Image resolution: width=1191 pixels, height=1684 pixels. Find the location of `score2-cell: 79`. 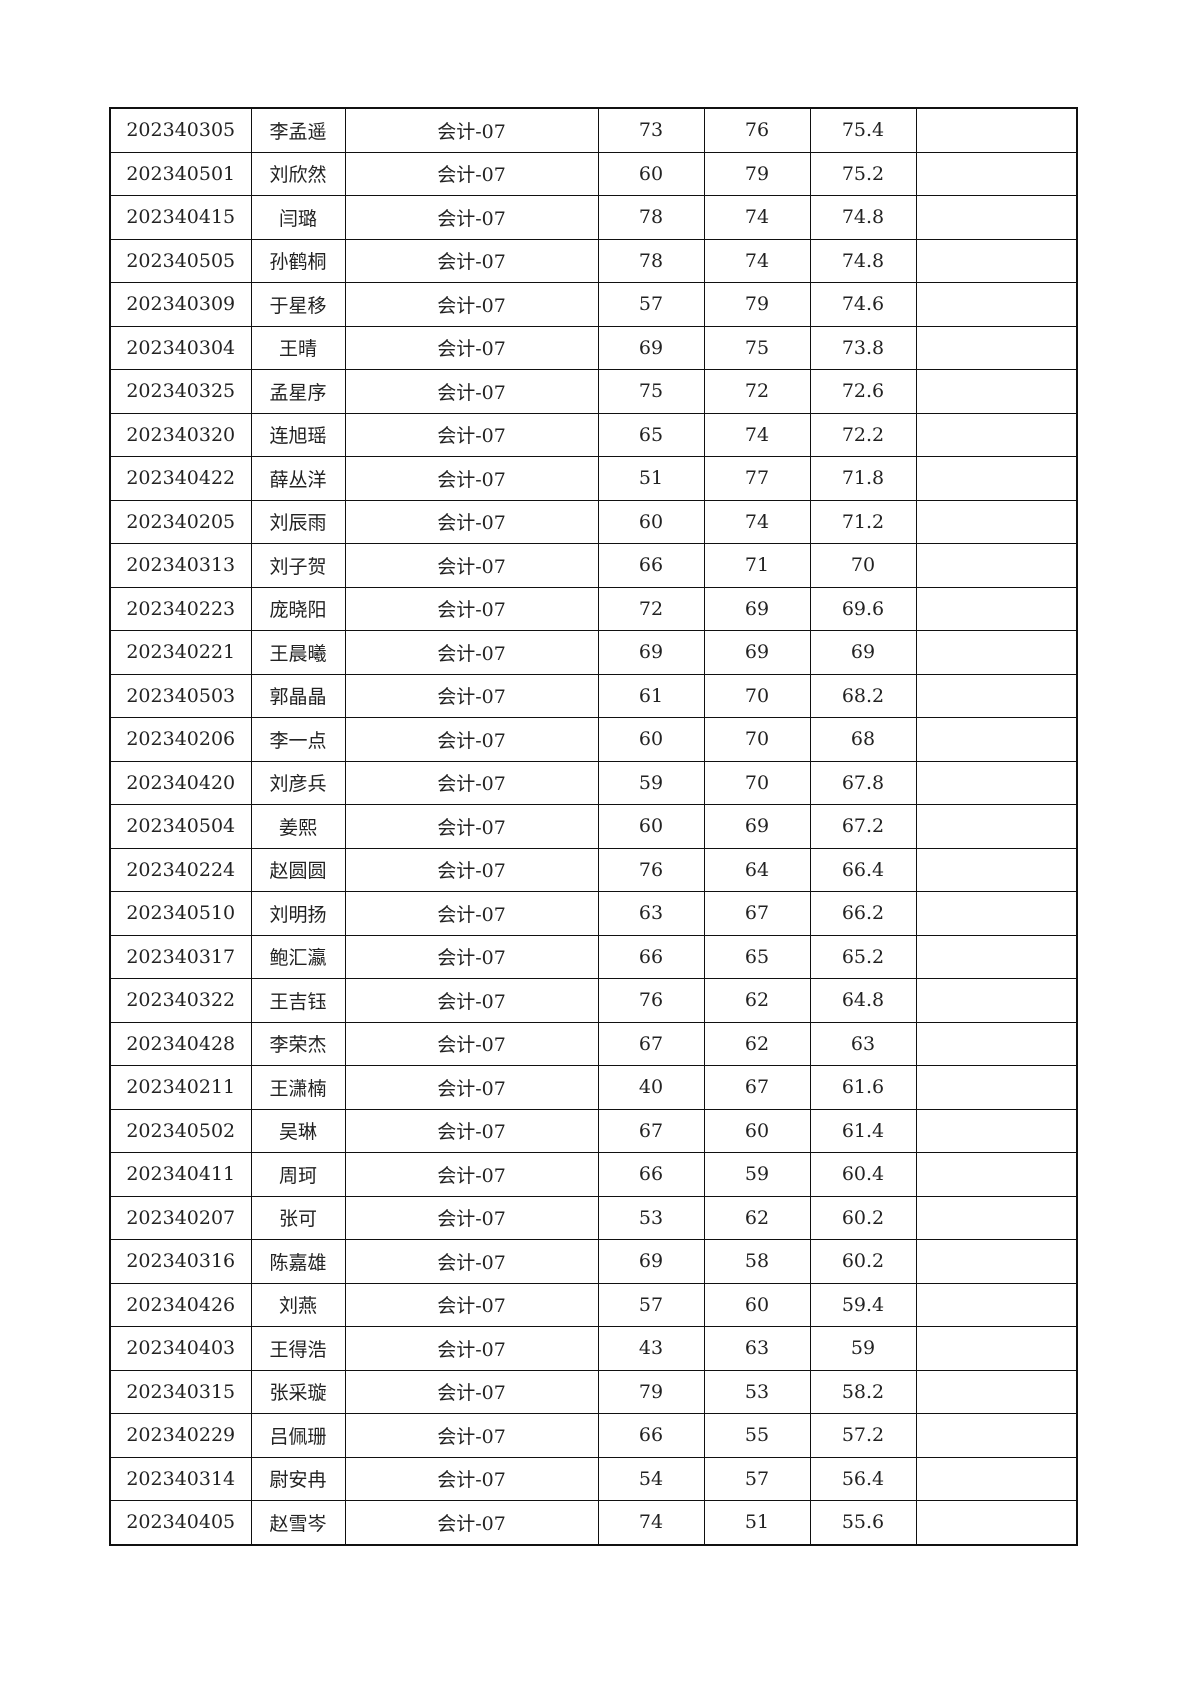

score2-cell: 79 is located at coordinates (757, 304).